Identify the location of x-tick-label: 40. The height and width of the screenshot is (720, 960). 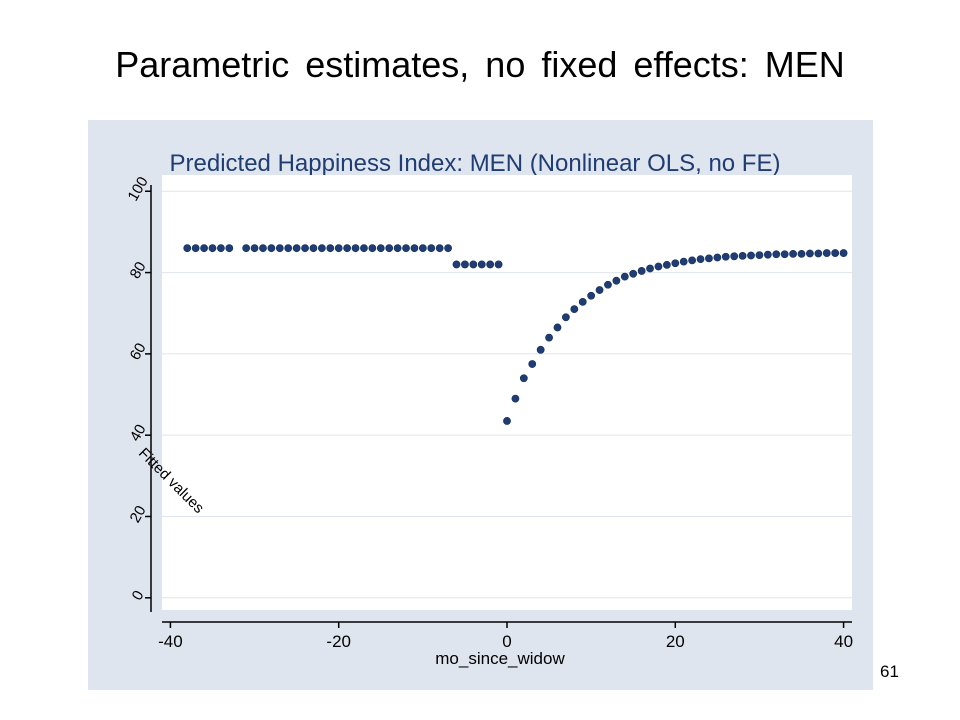
(843, 641).